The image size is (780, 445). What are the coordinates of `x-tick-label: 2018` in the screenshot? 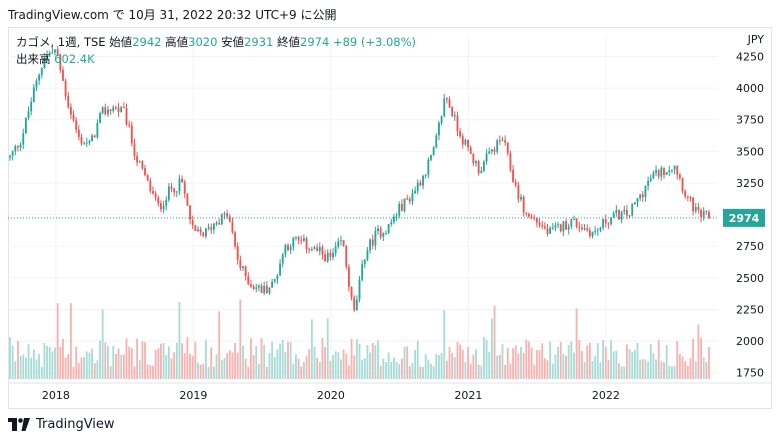 It's located at (56, 395).